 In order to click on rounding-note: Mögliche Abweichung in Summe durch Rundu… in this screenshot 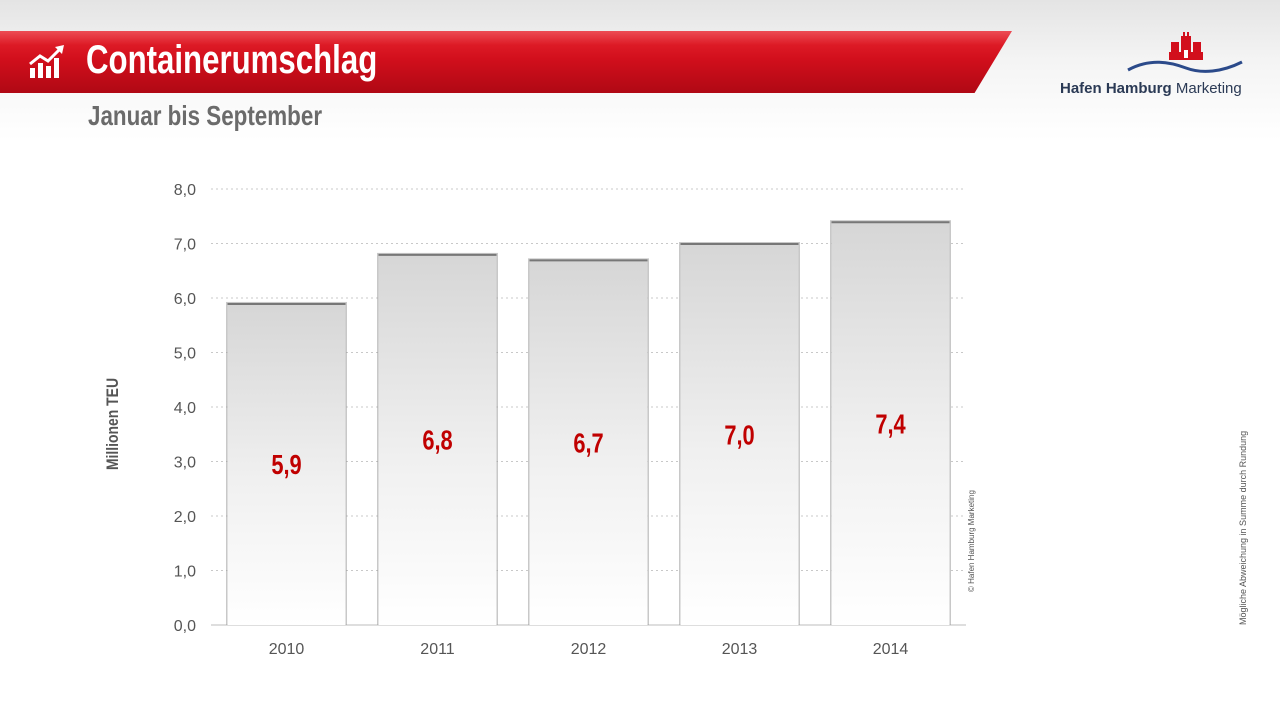, I will do `click(1243, 527)`.